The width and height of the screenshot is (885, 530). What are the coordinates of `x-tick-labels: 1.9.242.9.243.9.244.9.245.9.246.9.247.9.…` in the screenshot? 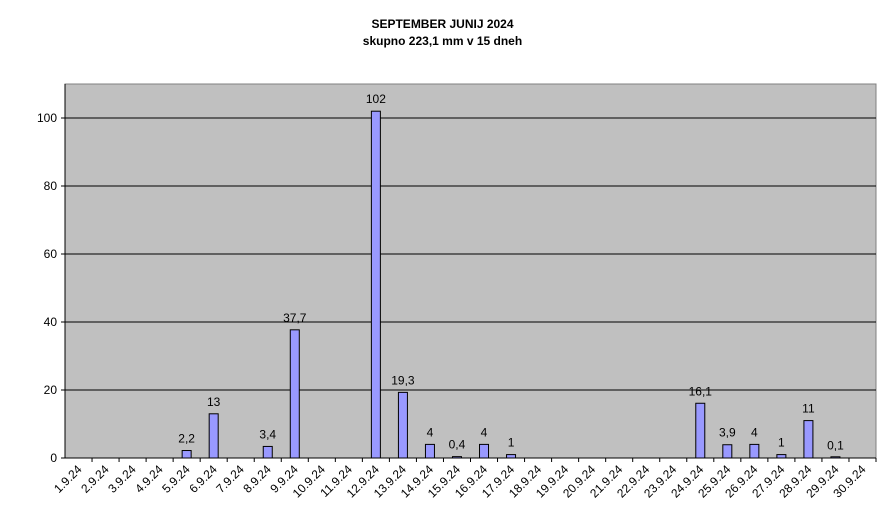 It's located at (460, 481).